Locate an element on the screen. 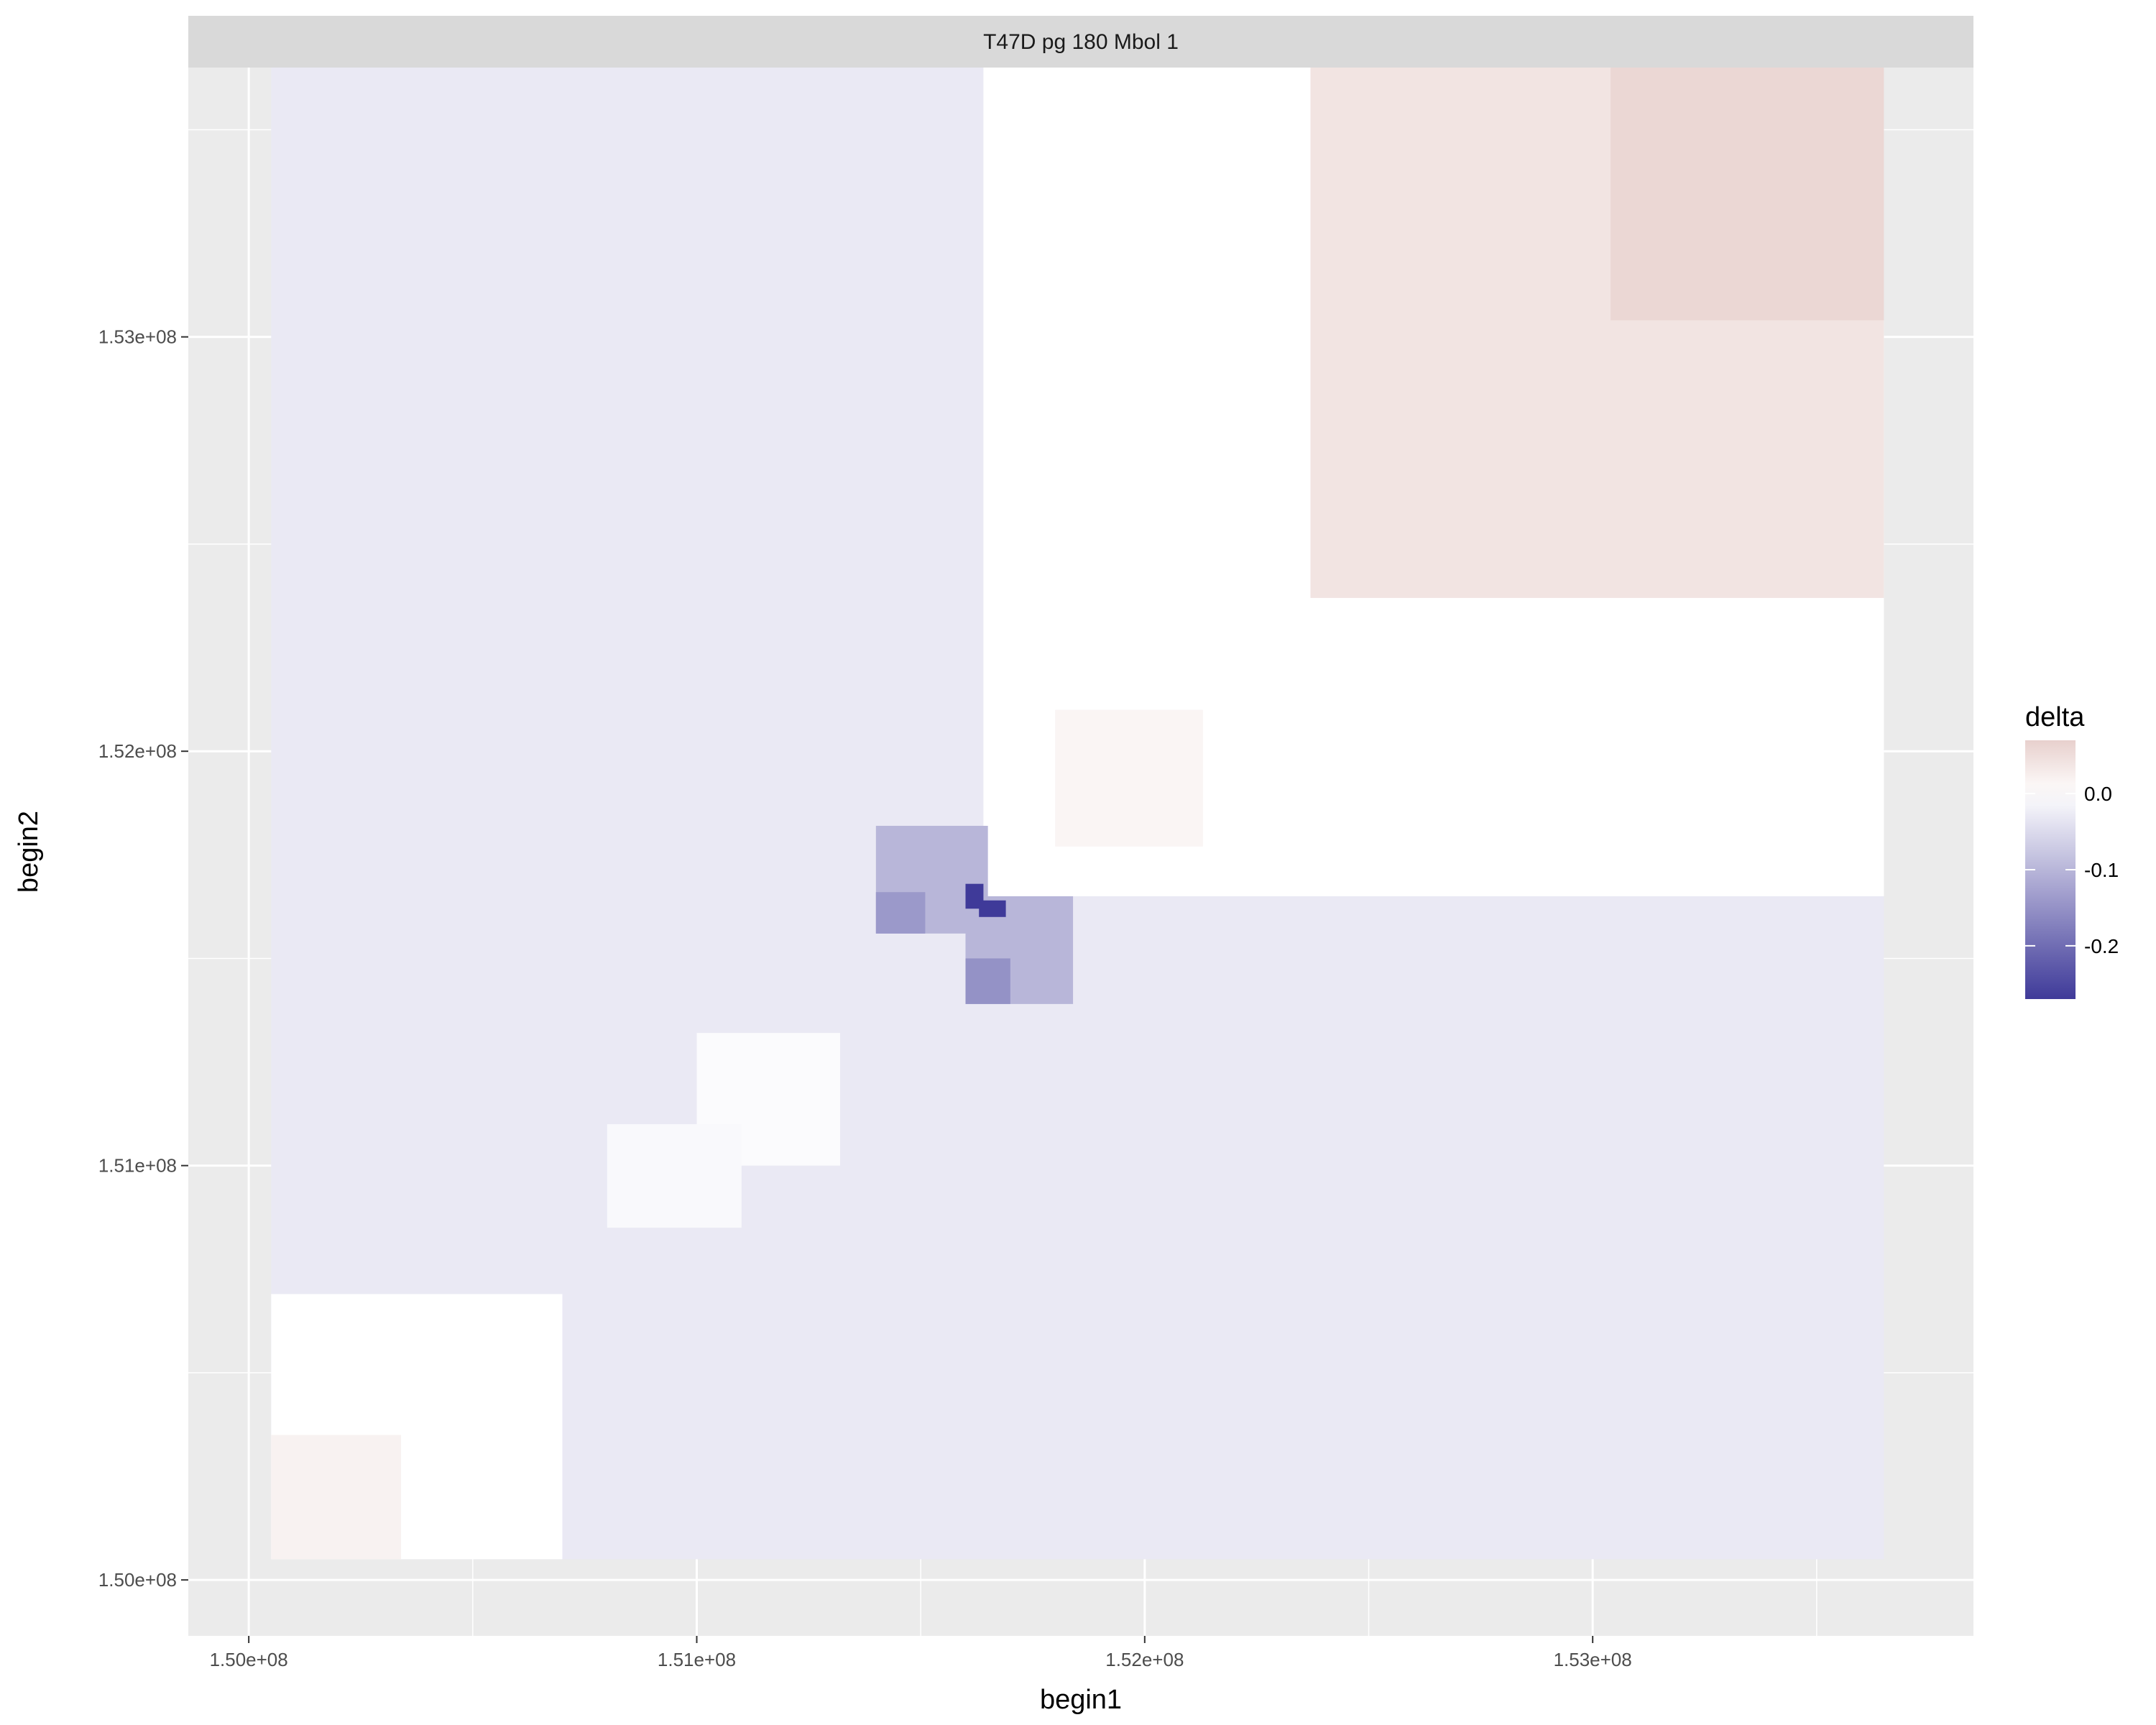 The width and height of the screenshot is (2156, 1725). legend-title: delta is located at coordinates (2055, 717).